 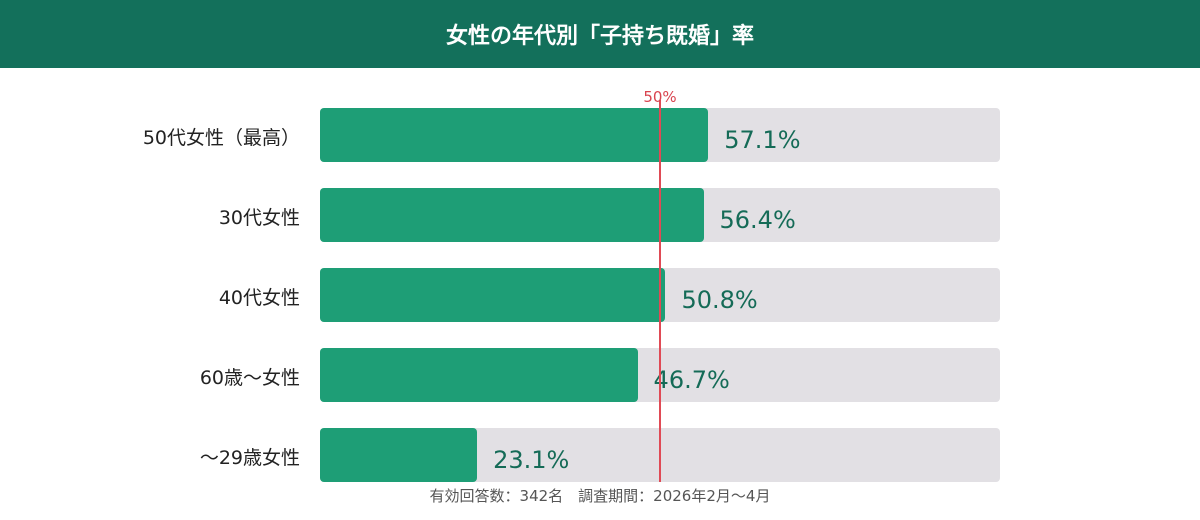 I want to click on category-label: 50代女性（最高）, so click(x=221, y=138).